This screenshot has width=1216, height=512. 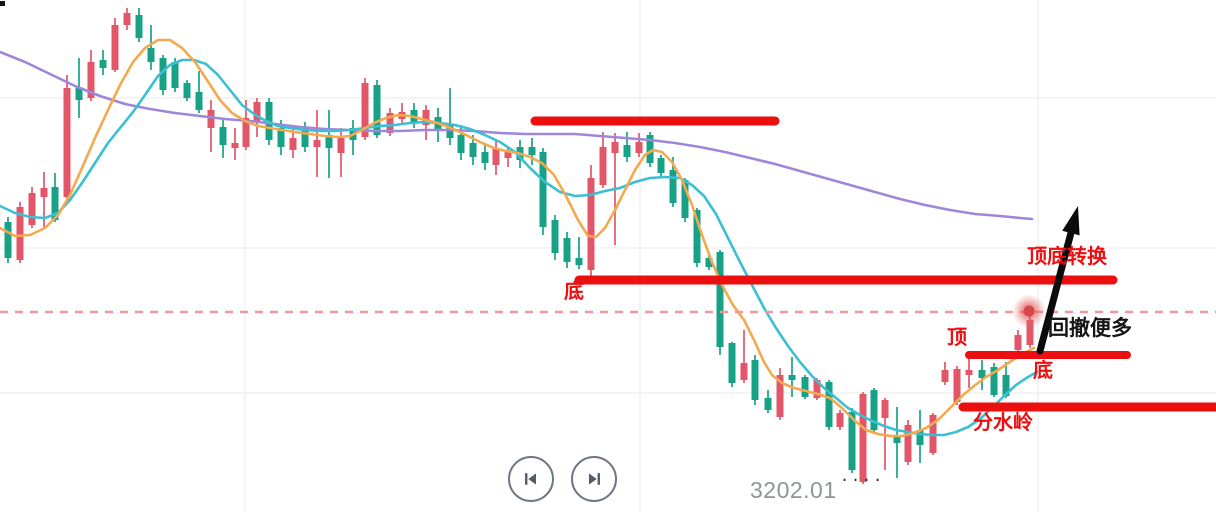 What do you see at coordinates (2, 3) in the screenshot?
I see `corner-mark` at bounding box center [2, 3].